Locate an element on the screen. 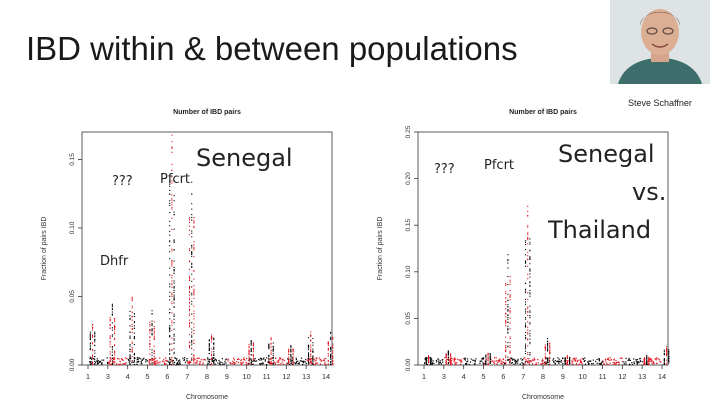  chart-1-x-tick-label: 4 is located at coordinates (464, 376).